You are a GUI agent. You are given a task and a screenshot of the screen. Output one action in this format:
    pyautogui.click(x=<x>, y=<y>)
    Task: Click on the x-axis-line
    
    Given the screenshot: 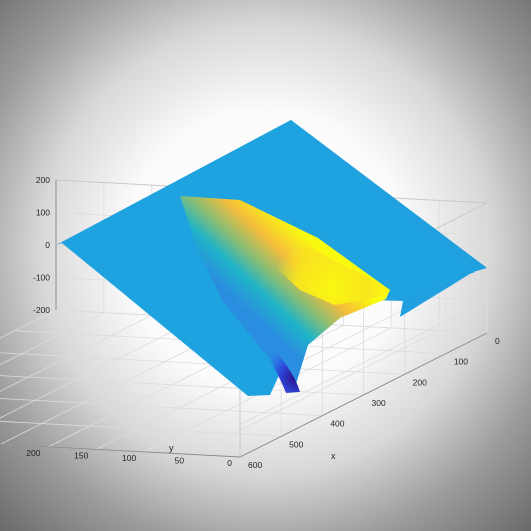 What is the action you would take?
    pyautogui.click(x=363, y=395)
    